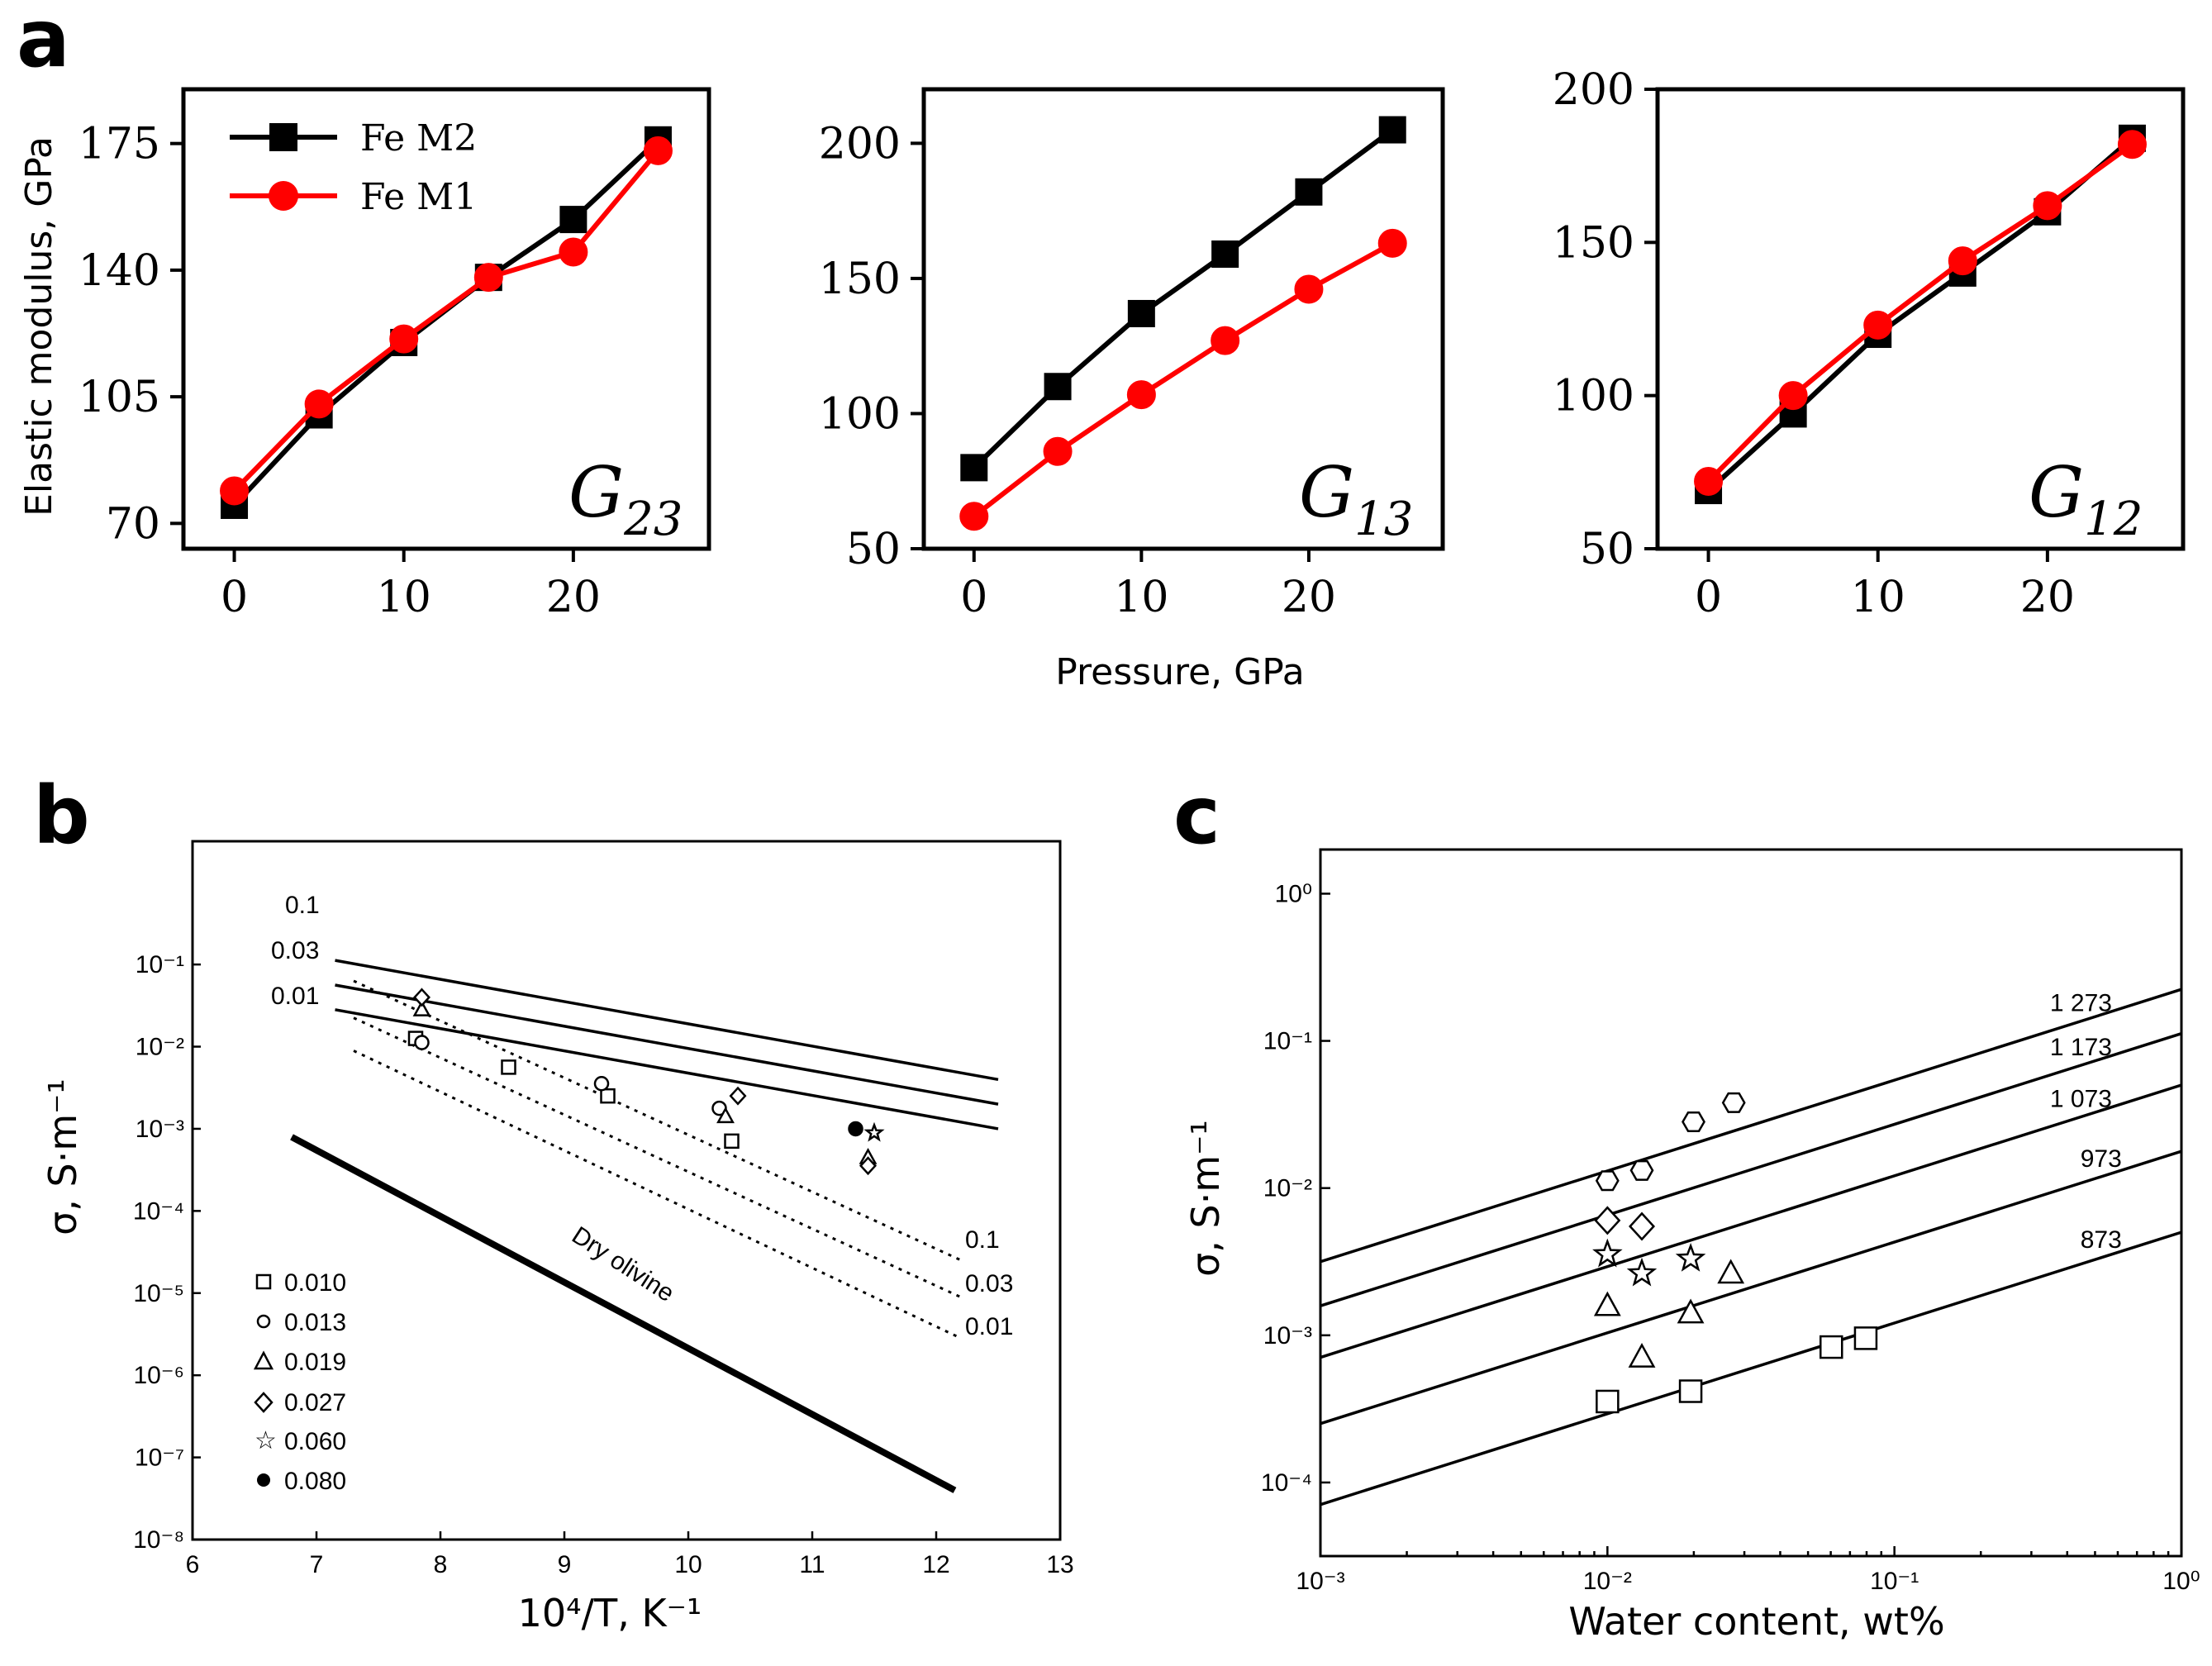 This screenshot has width=2212, height=1666. I want to click on x-tick-label: 9, so click(565, 1564).